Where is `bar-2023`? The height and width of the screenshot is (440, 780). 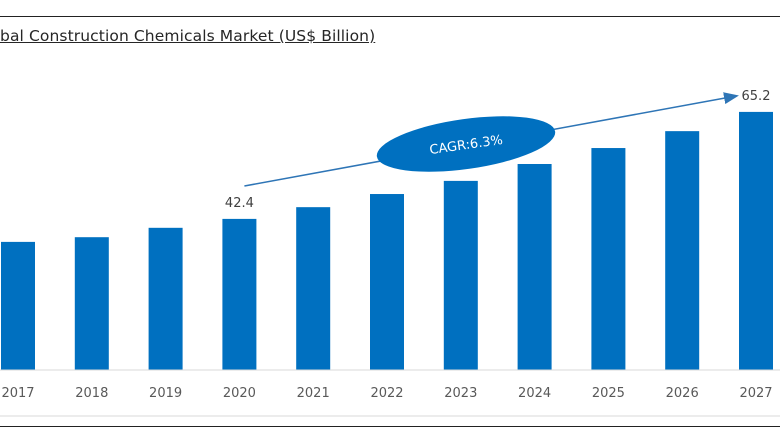
bar-2023 is located at coordinates (460, 275).